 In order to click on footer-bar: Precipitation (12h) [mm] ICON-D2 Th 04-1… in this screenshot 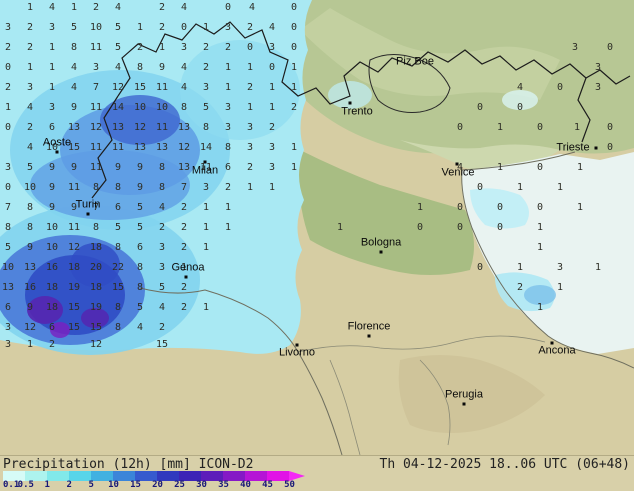, I will do `click(317, 473)`.